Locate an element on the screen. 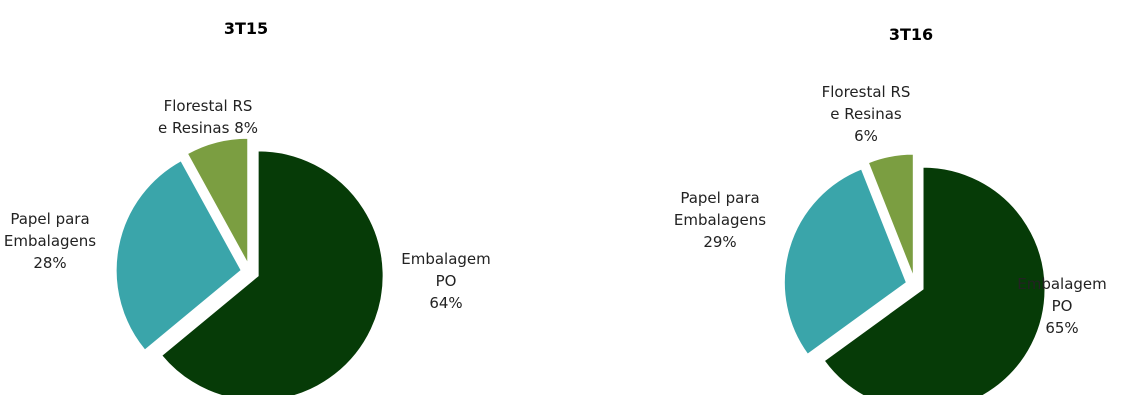  slice-label: Florestal RS e Resinas 8% is located at coordinates (208, 117).